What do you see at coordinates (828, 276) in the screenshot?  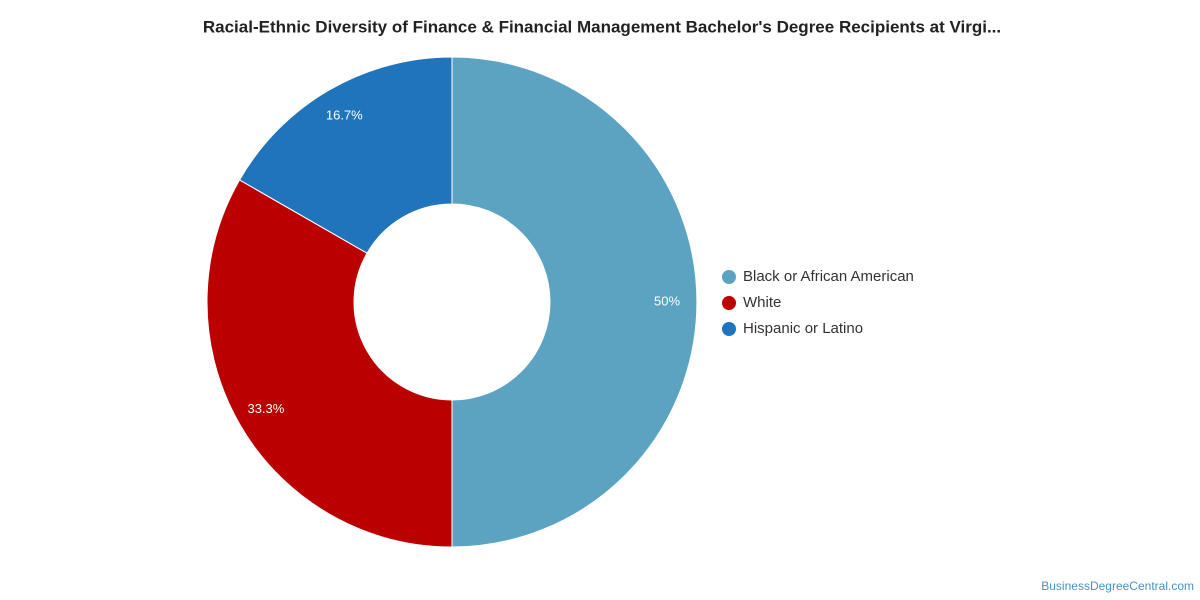 I see `legend-label: Black or African American` at bounding box center [828, 276].